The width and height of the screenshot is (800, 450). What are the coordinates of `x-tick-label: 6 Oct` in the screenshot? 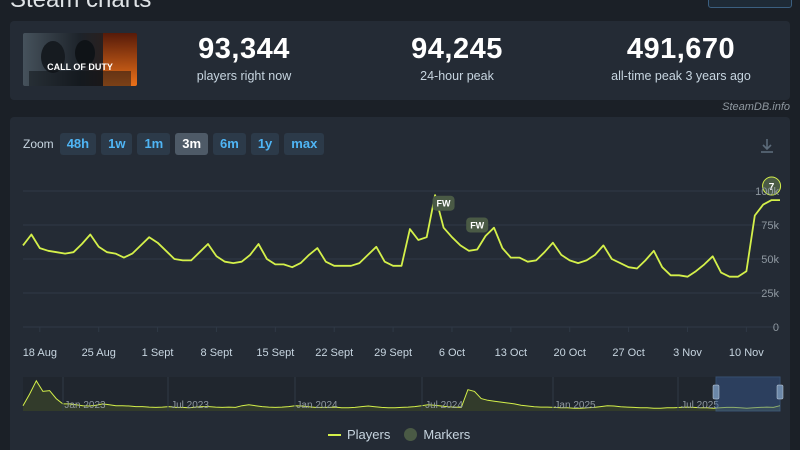 It's located at (452, 353).